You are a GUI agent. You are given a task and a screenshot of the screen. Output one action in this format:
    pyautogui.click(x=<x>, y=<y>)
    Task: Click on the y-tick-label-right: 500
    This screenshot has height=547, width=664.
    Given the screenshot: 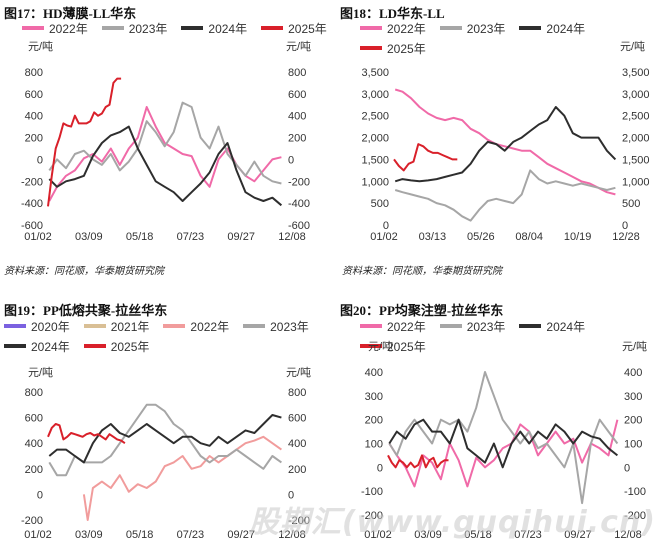 What is the action you would take?
    pyautogui.click(x=631, y=204)
    